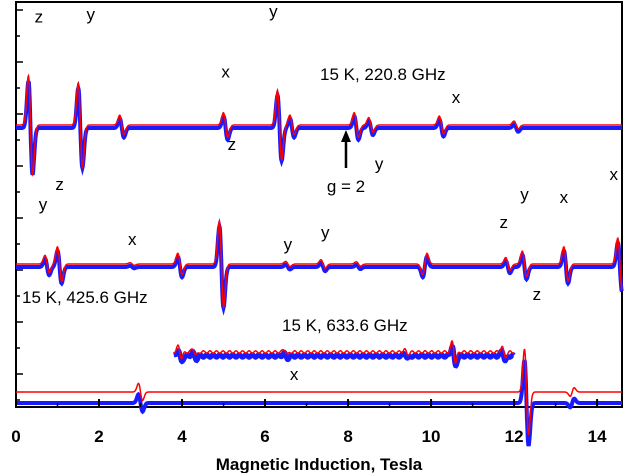 The width and height of the screenshot is (625, 473). I want to click on inset-trace-red, so click(344, 352).